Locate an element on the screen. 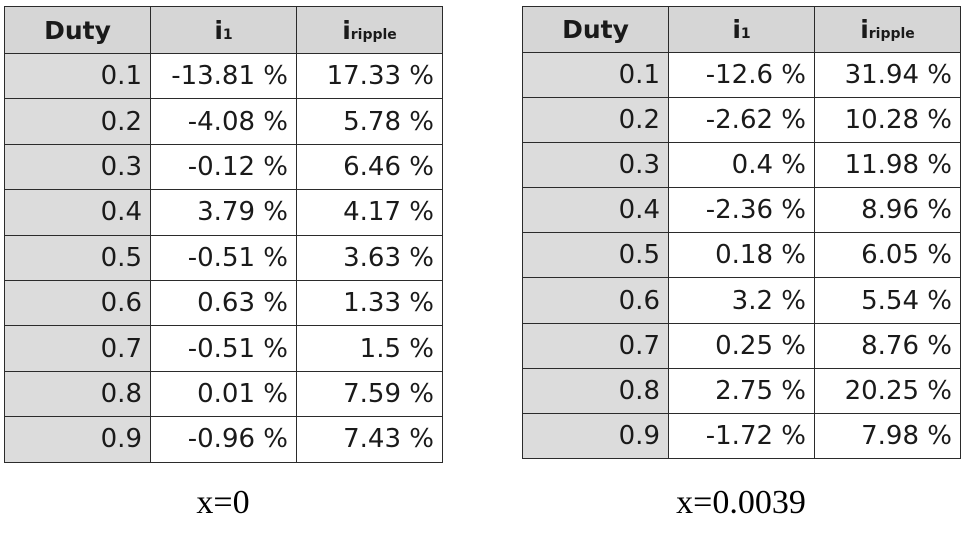  i1-cell: -2.36 % is located at coordinates (741, 210).